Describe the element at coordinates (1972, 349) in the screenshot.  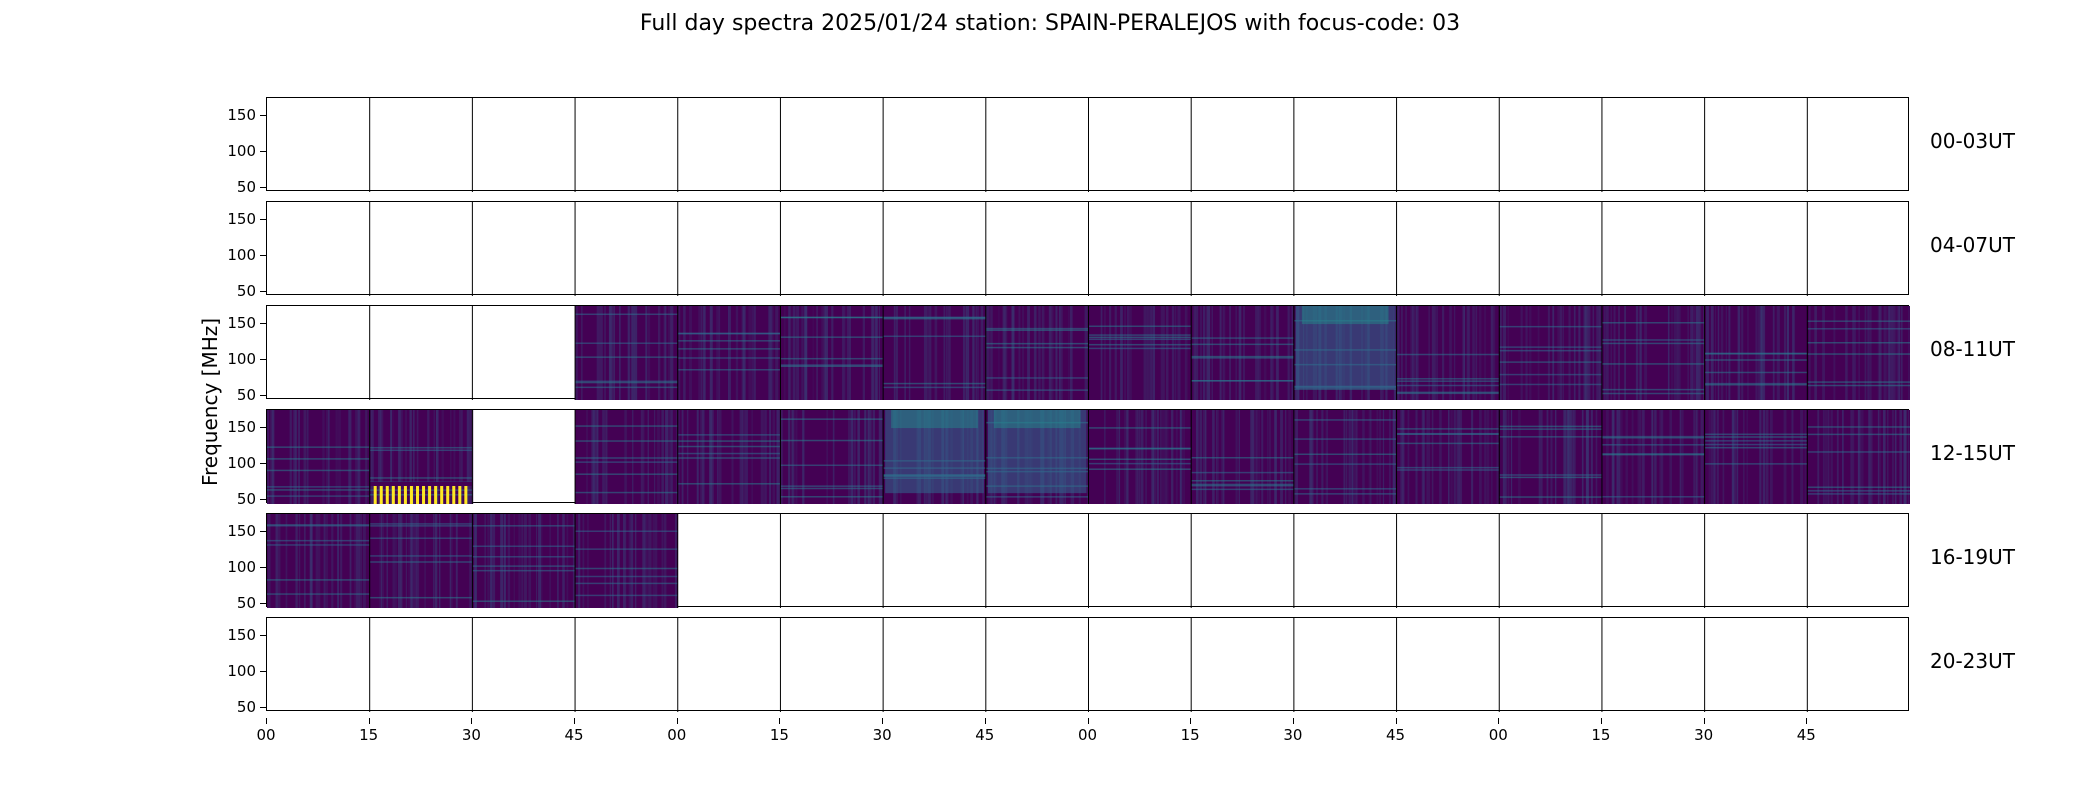
I see `row-label: 08-11UT` at that location.